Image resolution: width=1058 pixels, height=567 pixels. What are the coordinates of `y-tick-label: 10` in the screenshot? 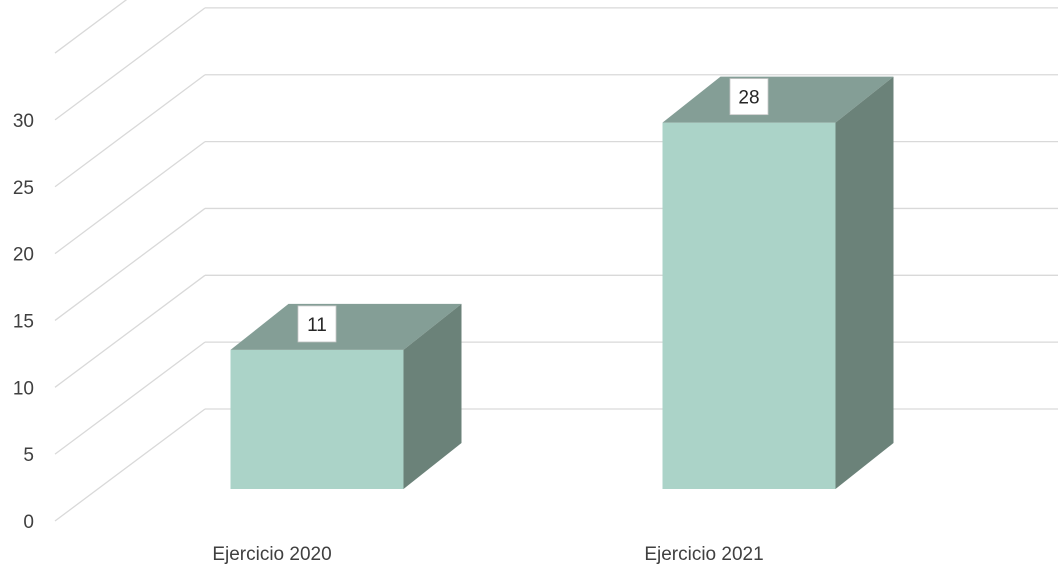 It's located at (23, 388).